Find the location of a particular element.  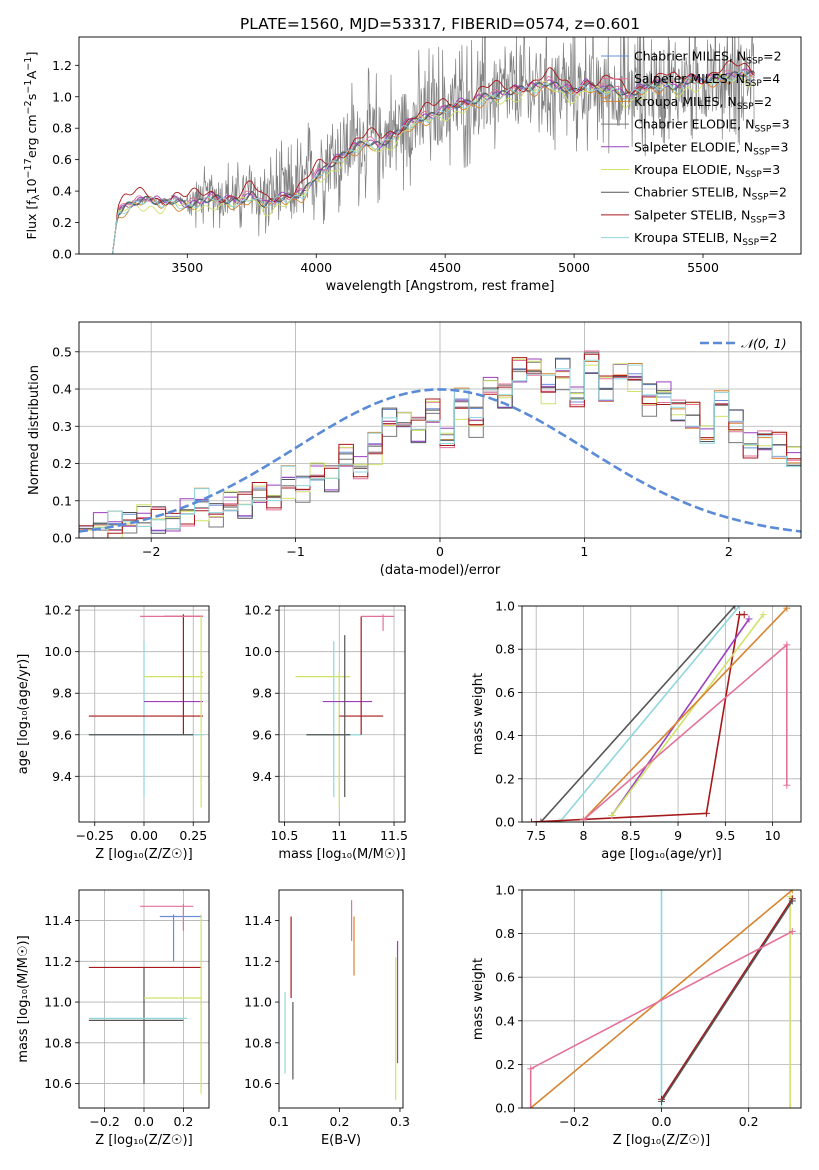

y-axis-label: Normed distribution is located at coordinates (34, 430).